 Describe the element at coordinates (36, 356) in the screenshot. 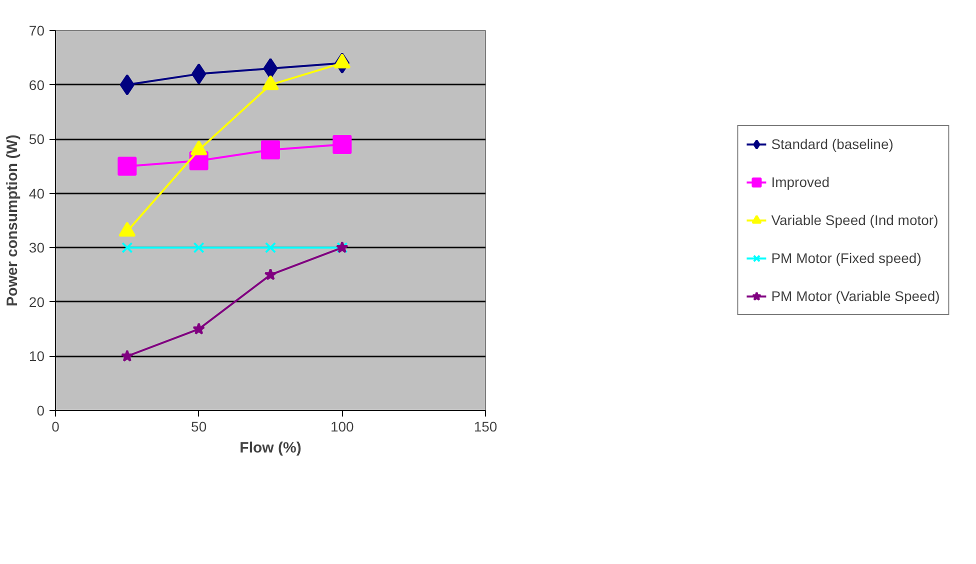

I see `y-tick-label: 10` at that location.